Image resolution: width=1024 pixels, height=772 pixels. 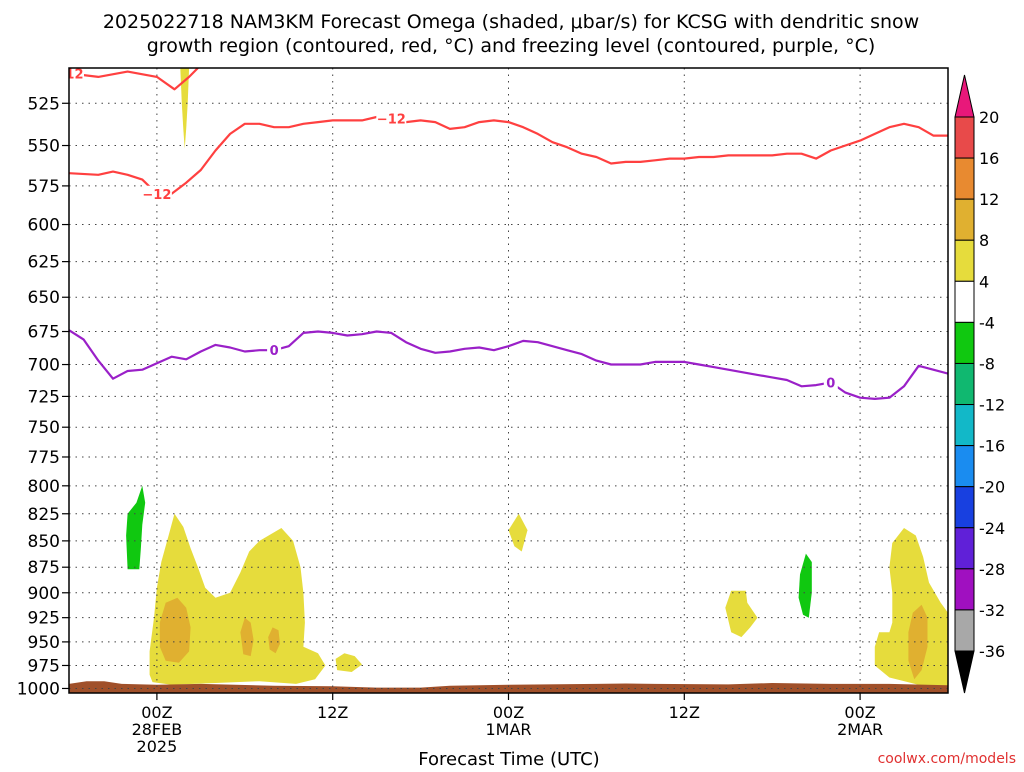 I want to click on contour-label-dgz-minus12-main-1: −12, so click(x=391, y=120).